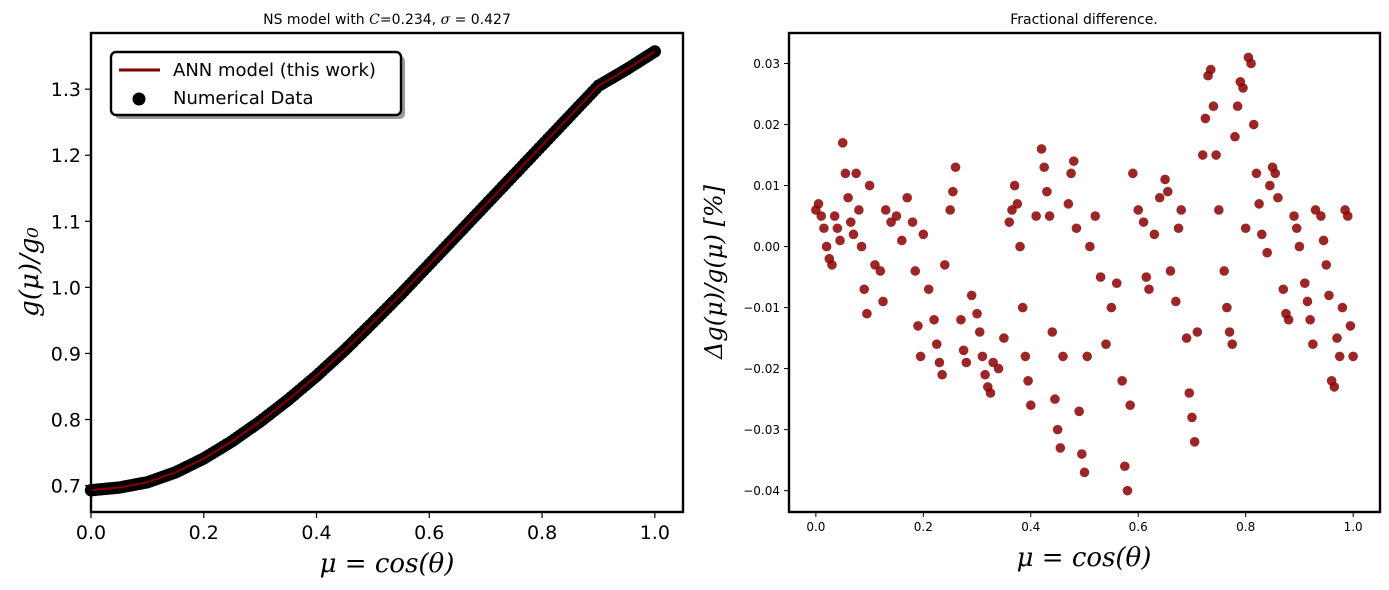 The height and width of the screenshot is (590, 1389). What do you see at coordinates (1084, 20) in the screenshot?
I see `right-chart-title: Fractional difference.` at bounding box center [1084, 20].